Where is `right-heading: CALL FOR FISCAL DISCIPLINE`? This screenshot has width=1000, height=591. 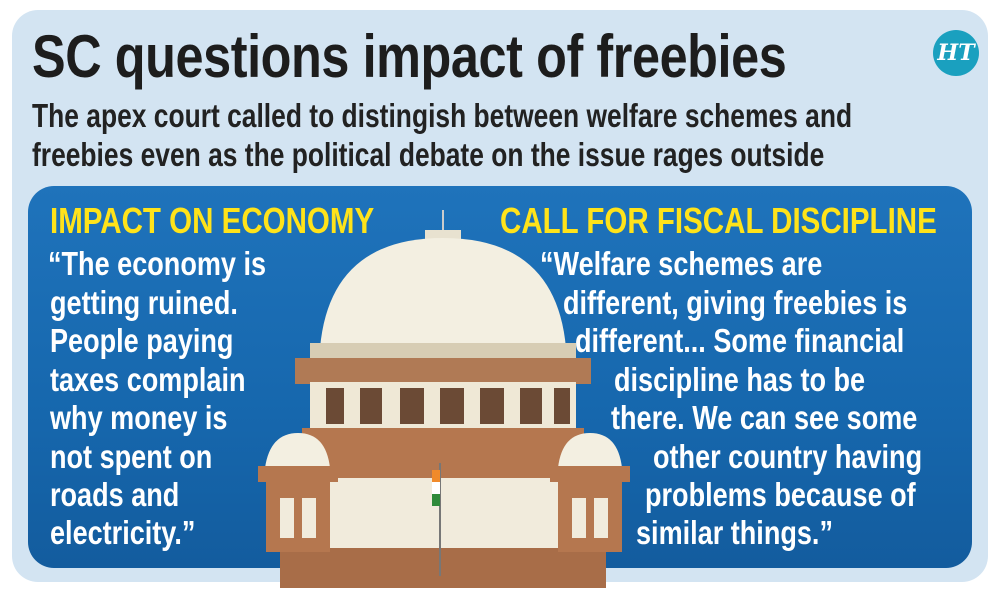
right-heading: CALL FOR FISCAL DISCIPLINE is located at coordinates (718, 220).